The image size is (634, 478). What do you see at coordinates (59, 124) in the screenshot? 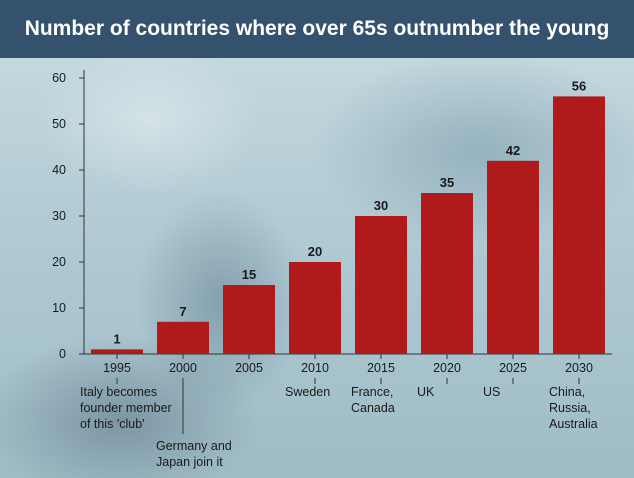
I see `y-tick-label: 50` at bounding box center [59, 124].